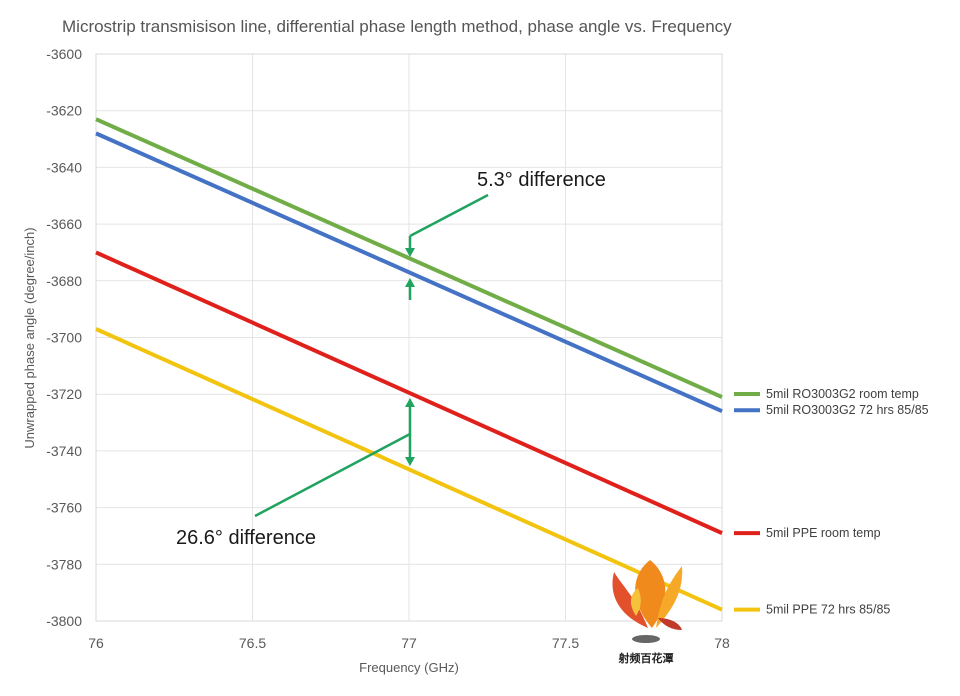 The width and height of the screenshot is (960, 696). Describe the element at coordinates (64, 54) in the screenshot. I see `y-tick-label: -3600` at that location.